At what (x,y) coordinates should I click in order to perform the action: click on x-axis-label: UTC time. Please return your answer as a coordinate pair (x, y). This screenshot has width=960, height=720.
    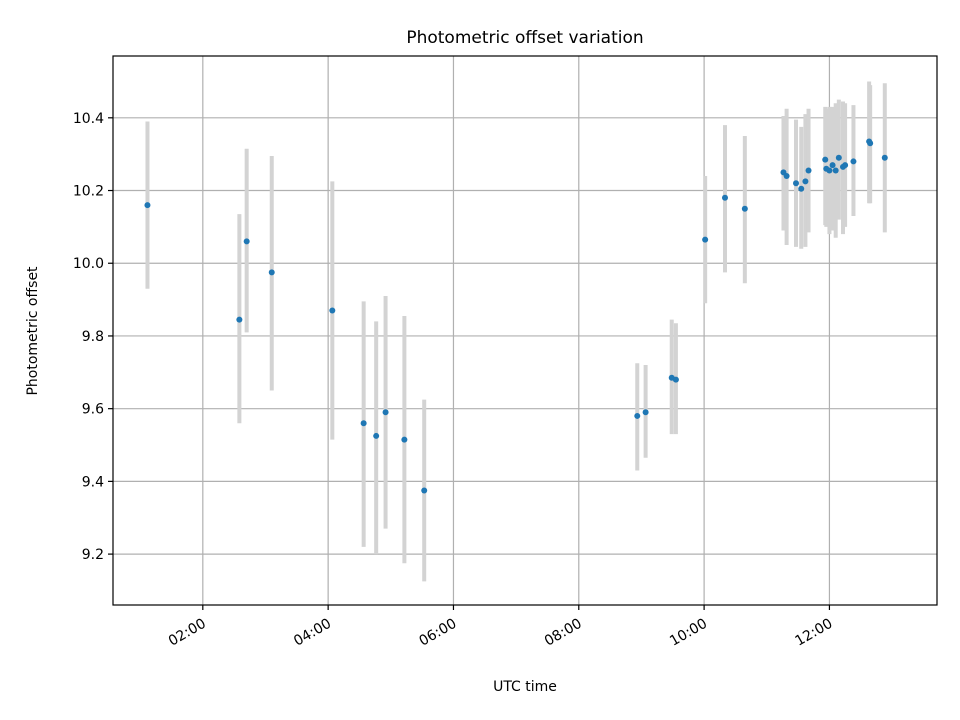
    Looking at the image, I should click on (525, 687).